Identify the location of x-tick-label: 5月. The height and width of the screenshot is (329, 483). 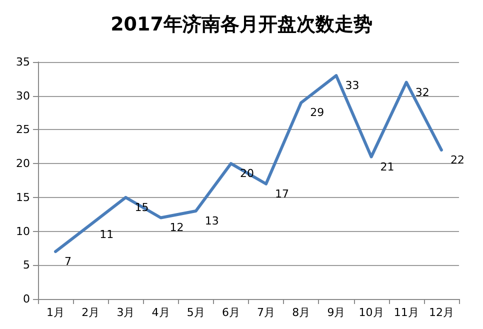
(195, 312).